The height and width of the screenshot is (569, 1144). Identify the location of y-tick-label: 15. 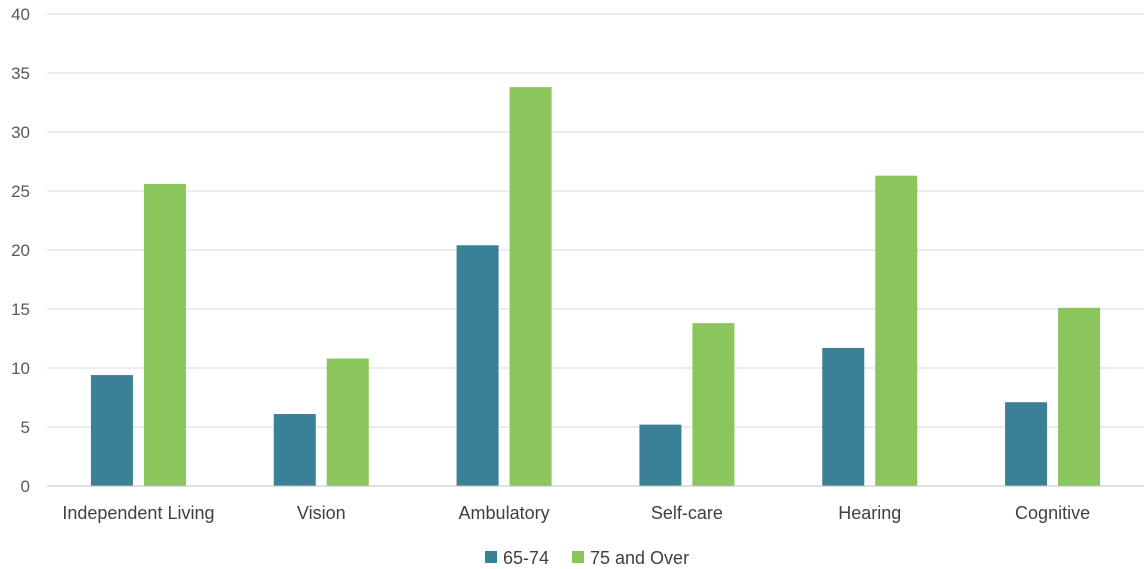
(20, 309).